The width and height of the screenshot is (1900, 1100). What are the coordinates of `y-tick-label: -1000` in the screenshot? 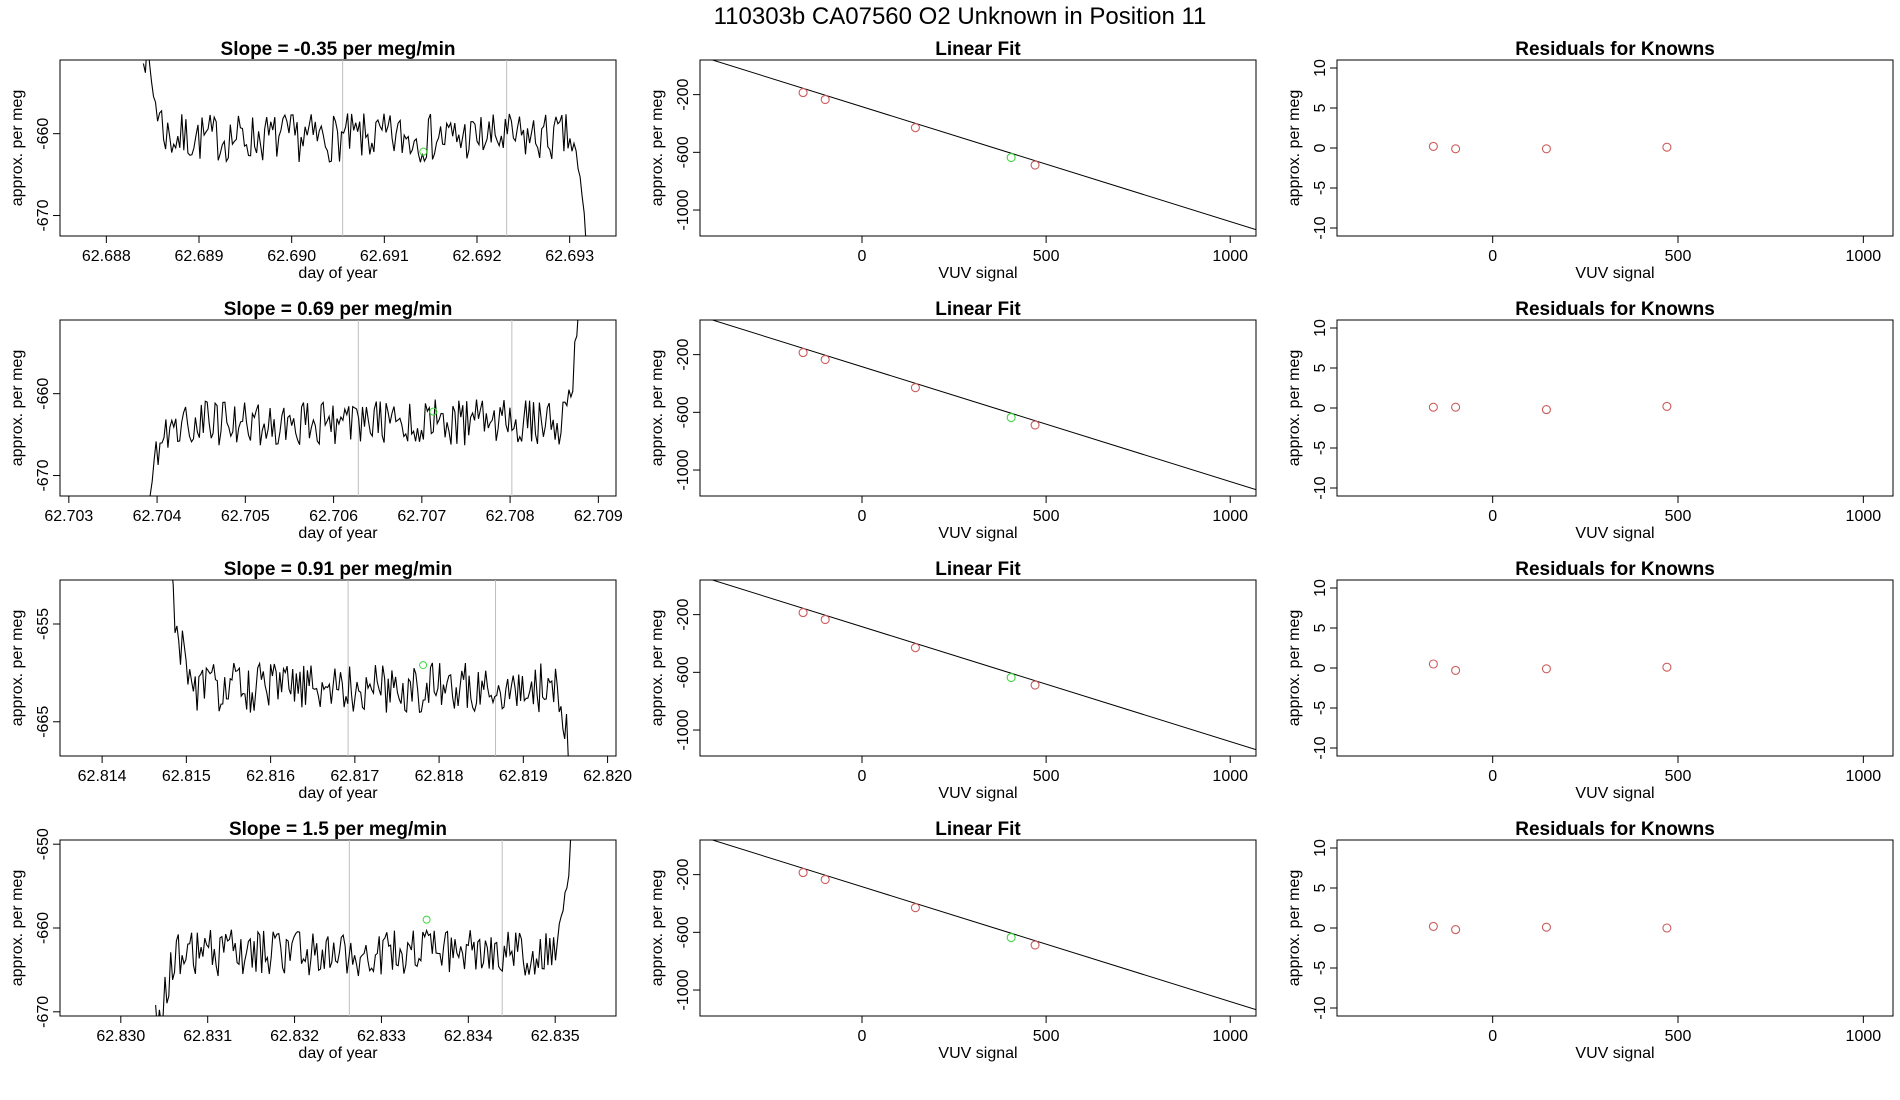 It's located at (683, 469).